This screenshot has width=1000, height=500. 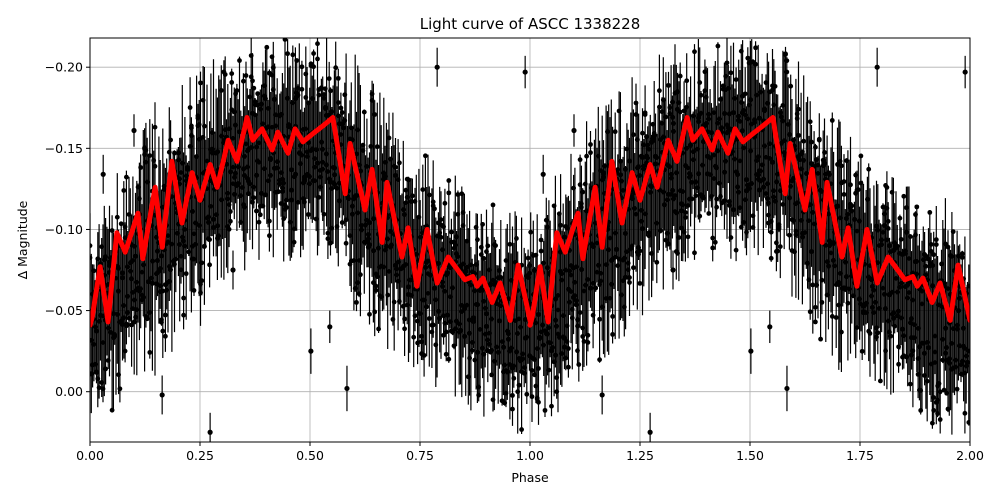 What do you see at coordinates (64, 310) in the screenshot?
I see `y-tick-label: −0.05` at bounding box center [64, 310].